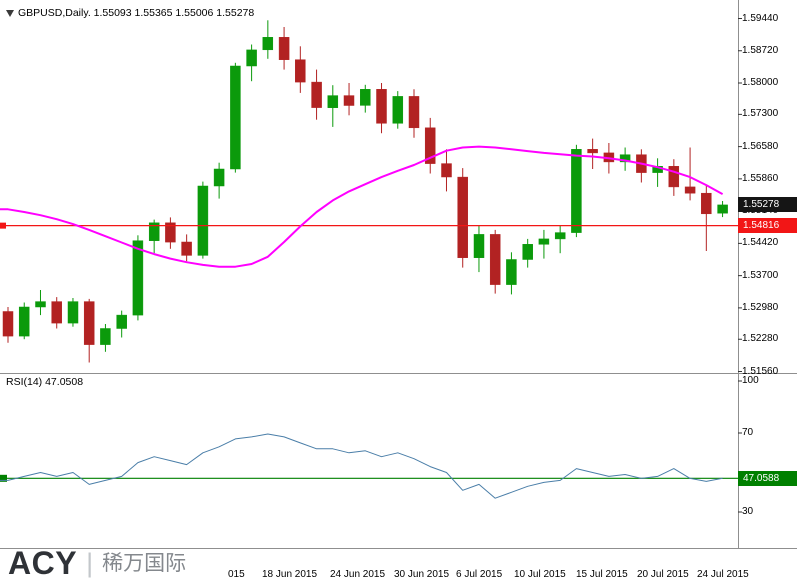 The width and height of the screenshot is (797, 587). Describe the element at coordinates (540, 574) in the screenshot. I see `time-axis-label: 10 Jul 2015` at that location.